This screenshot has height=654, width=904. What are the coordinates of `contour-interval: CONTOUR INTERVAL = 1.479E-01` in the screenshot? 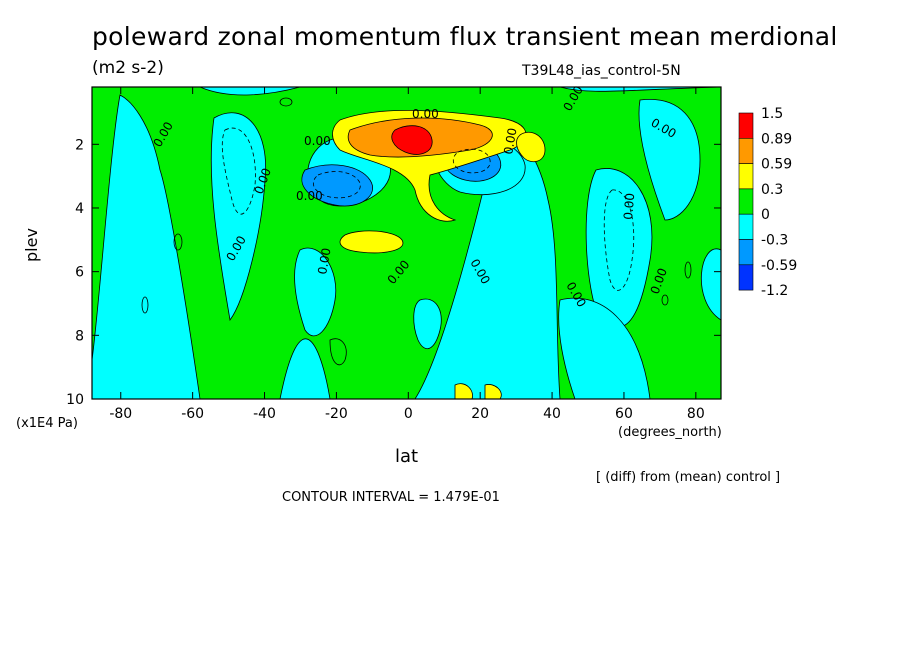 It's located at (391, 497).